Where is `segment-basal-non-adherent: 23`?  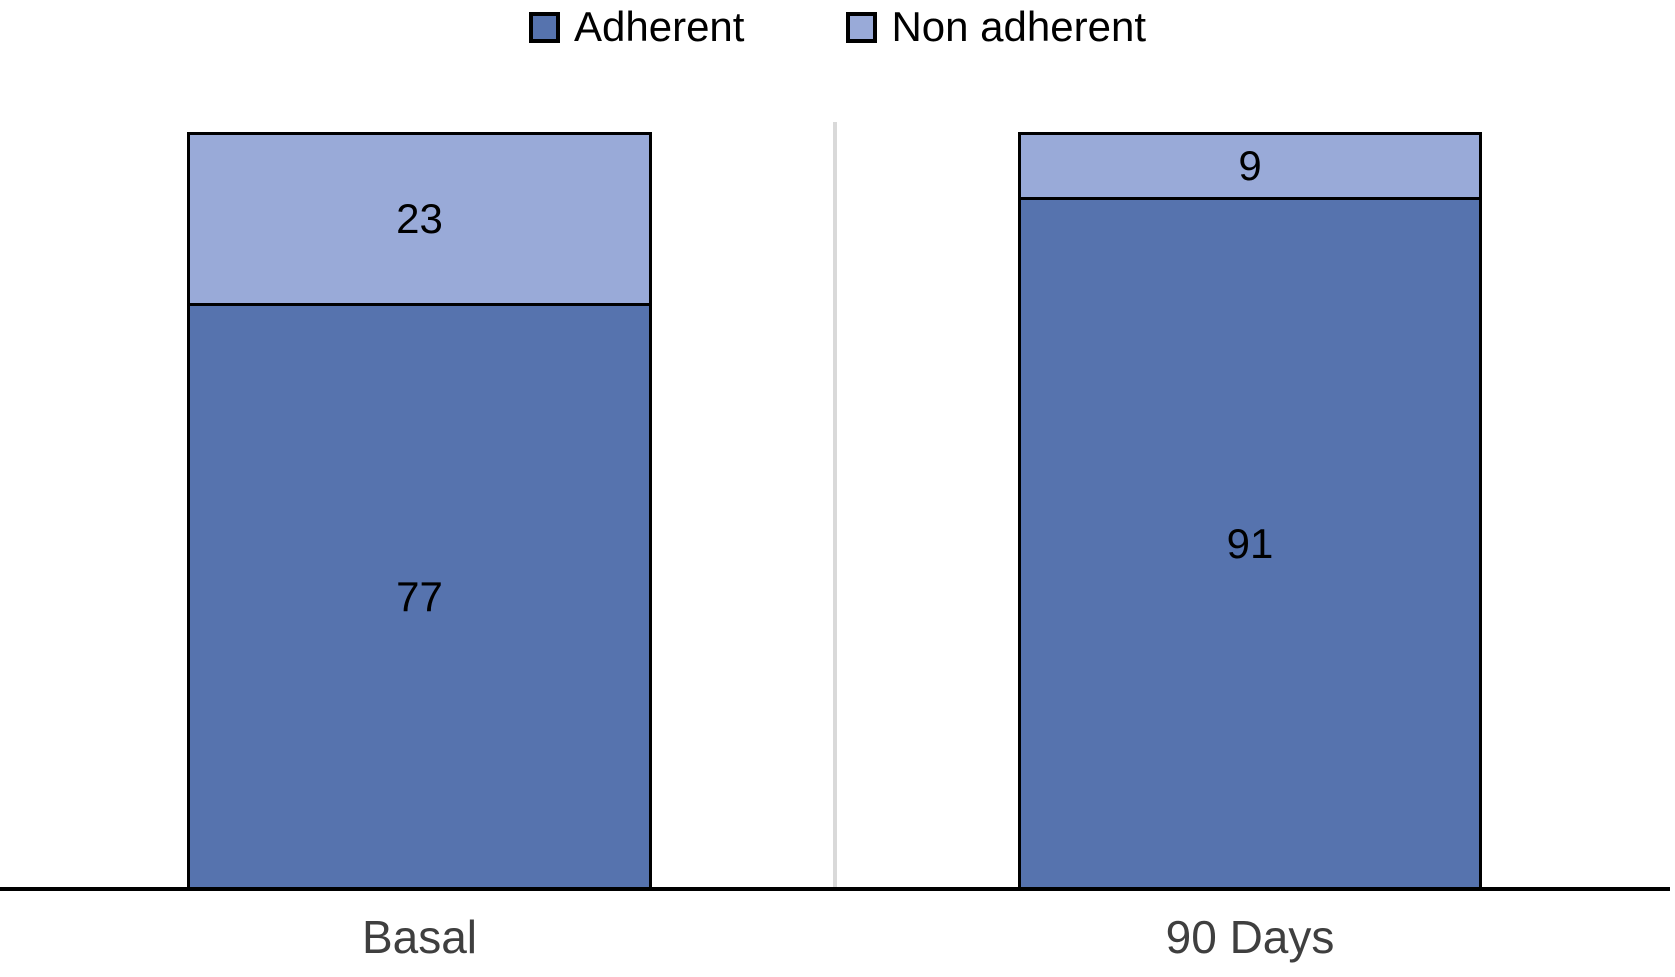
segment-basal-non-adherent: 23 is located at coordinates (419, 219).